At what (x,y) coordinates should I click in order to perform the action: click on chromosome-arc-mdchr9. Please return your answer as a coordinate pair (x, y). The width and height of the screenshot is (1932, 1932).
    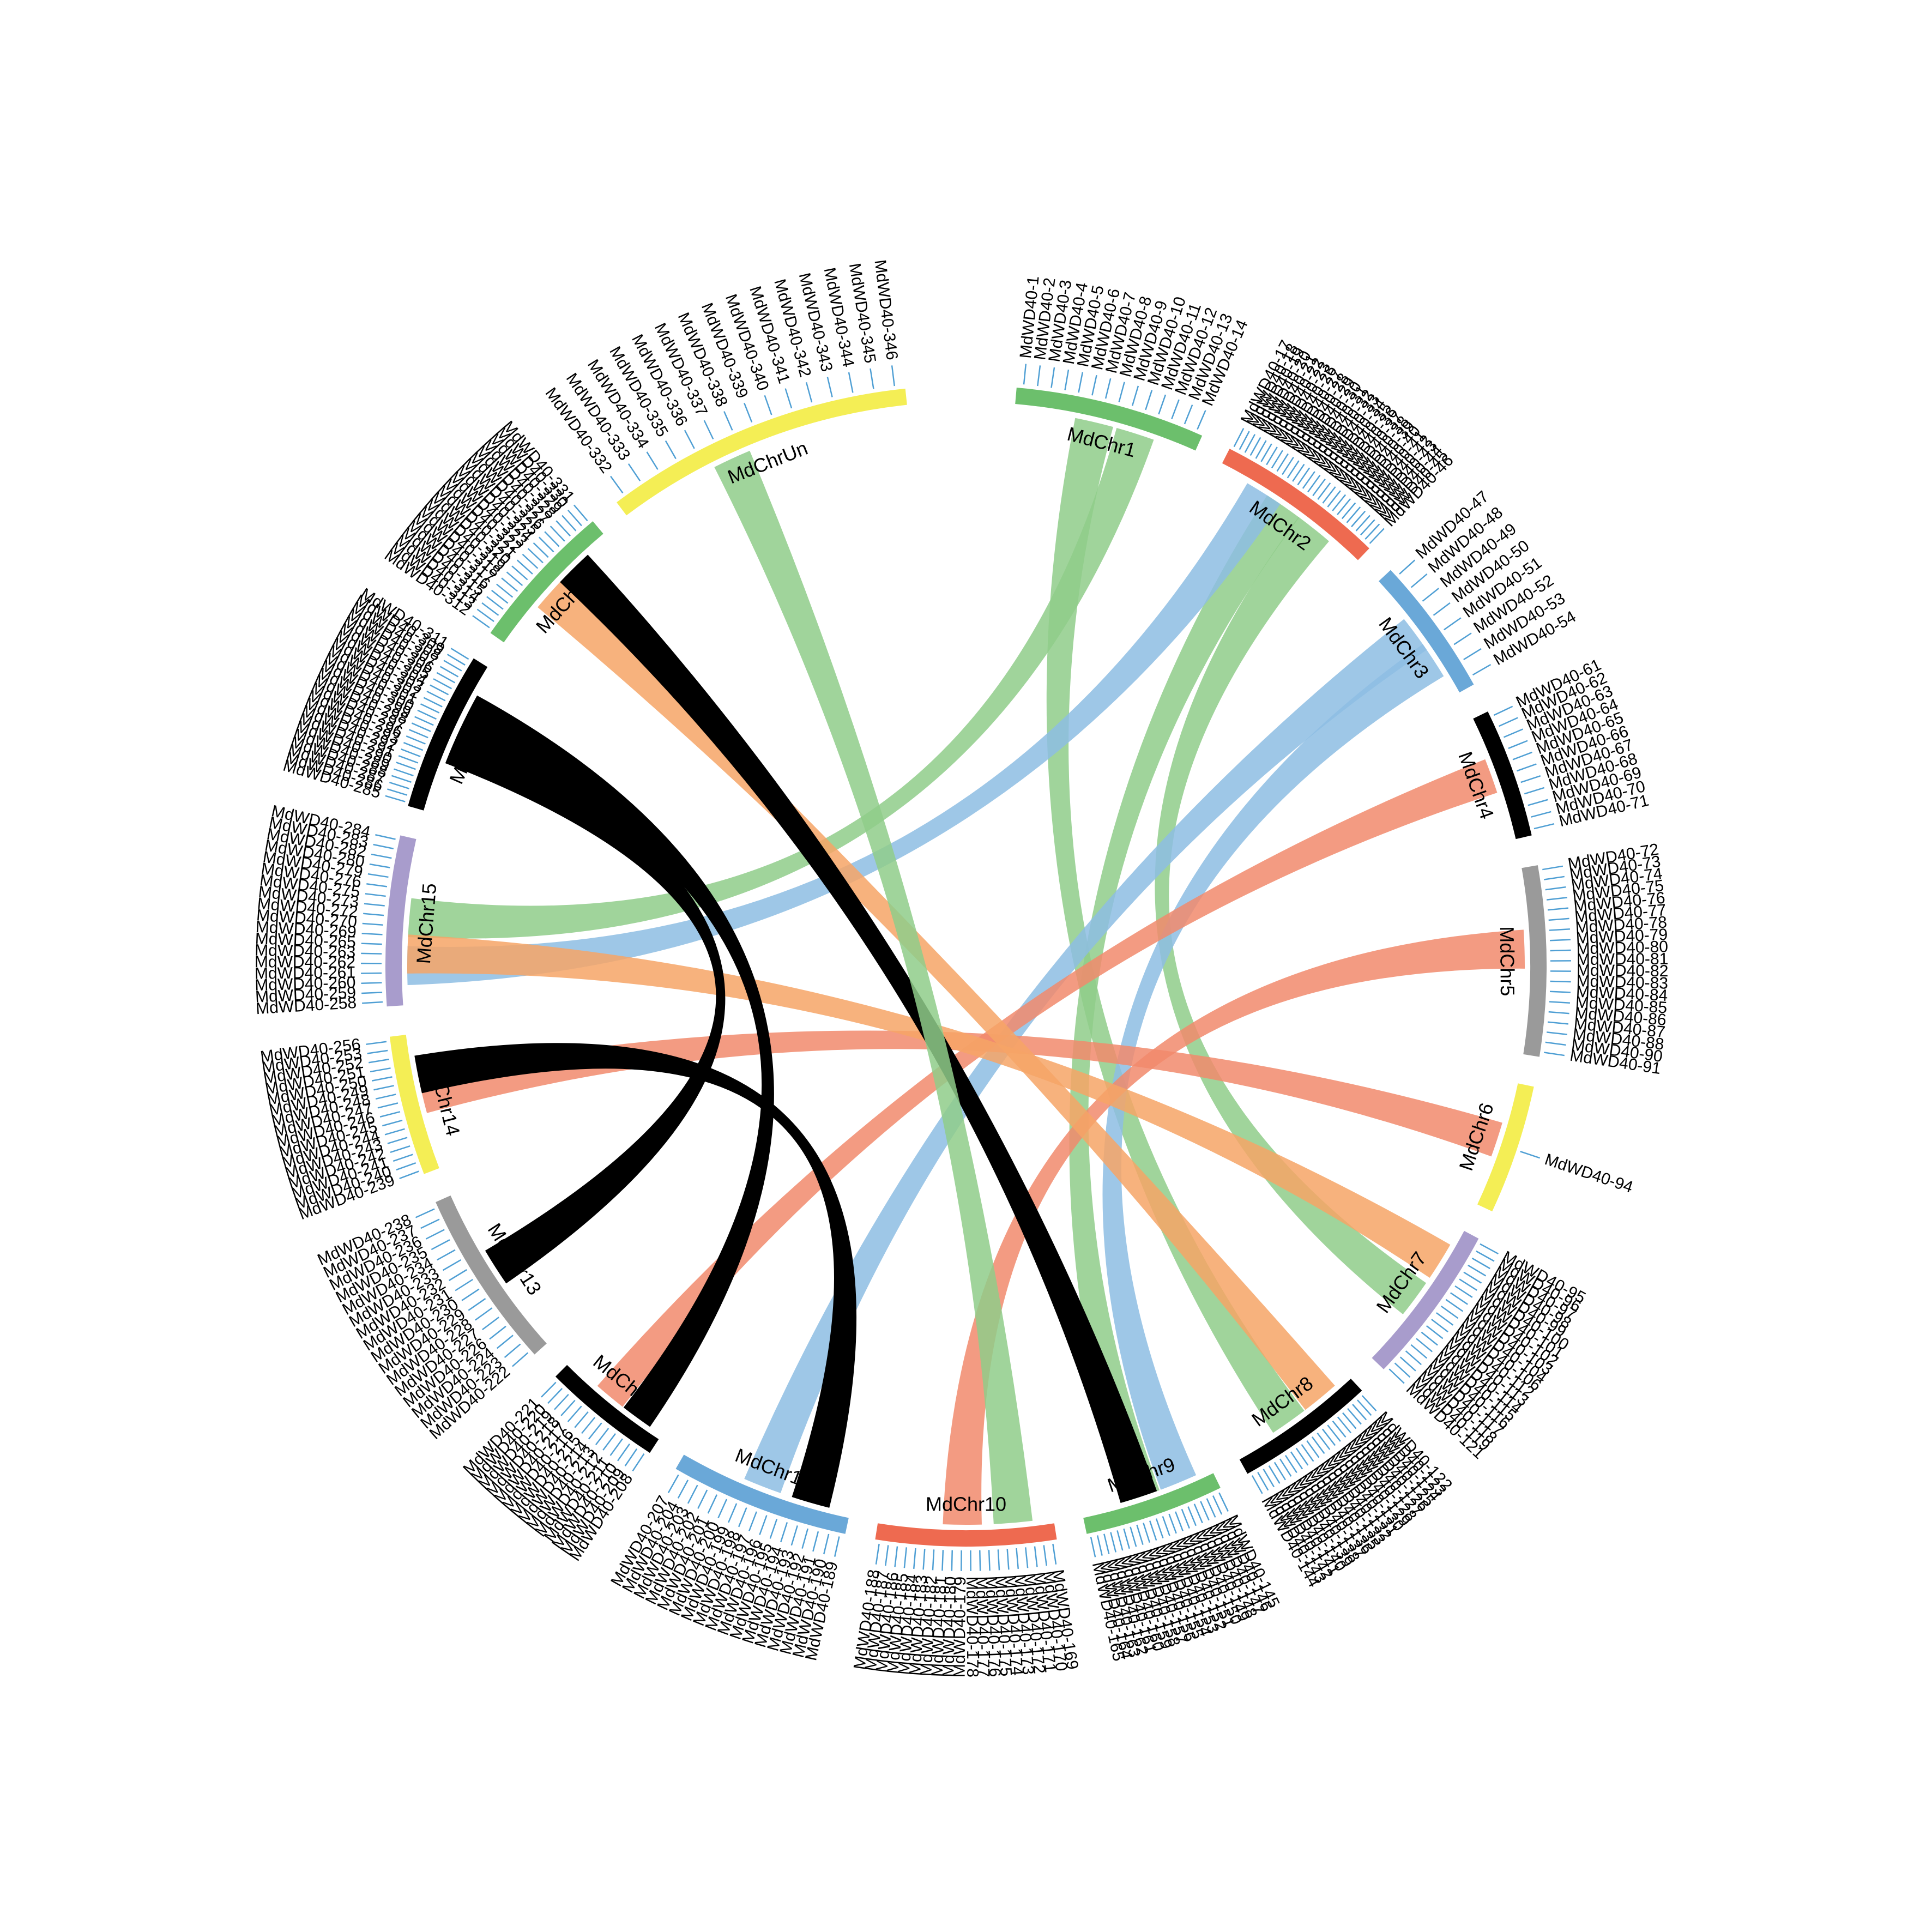
    Looking at the image, I should click on (1152, 1504).